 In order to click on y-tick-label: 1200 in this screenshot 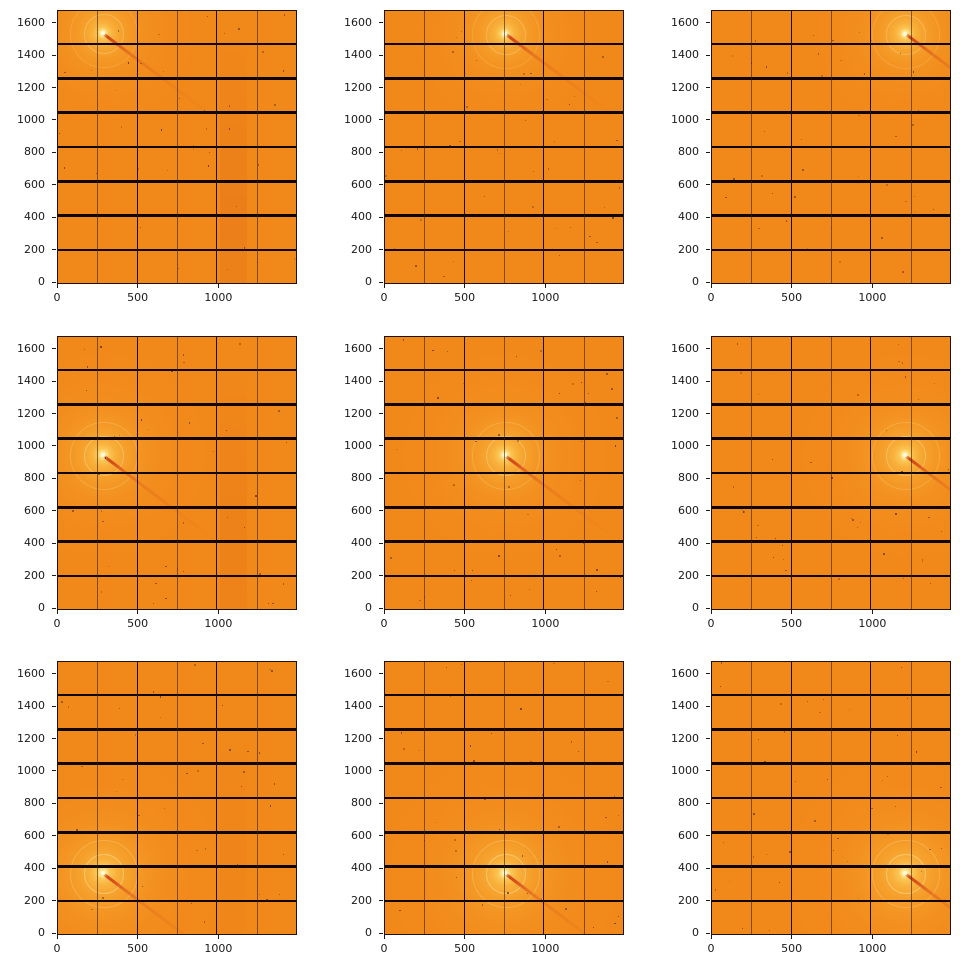, I will do `click(358, 87)`.